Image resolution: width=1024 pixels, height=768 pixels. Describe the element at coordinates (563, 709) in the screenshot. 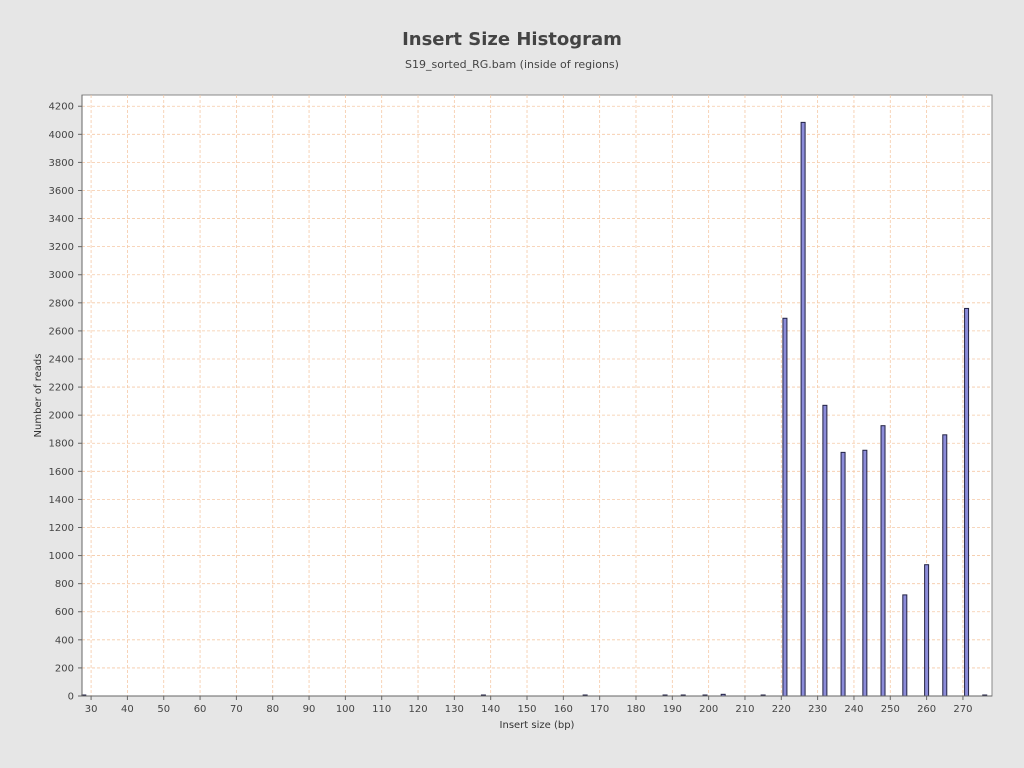

I see `x-tick-label: 160` at that location.